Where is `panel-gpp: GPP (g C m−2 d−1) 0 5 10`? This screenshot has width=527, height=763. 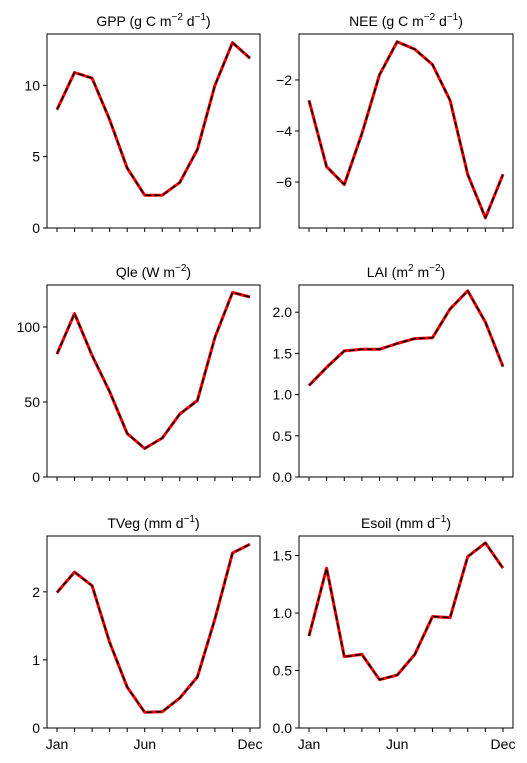 panel-gpp: GPP (g C m−2 d−1) 0 5 10 is located at coordinates (142, 124).